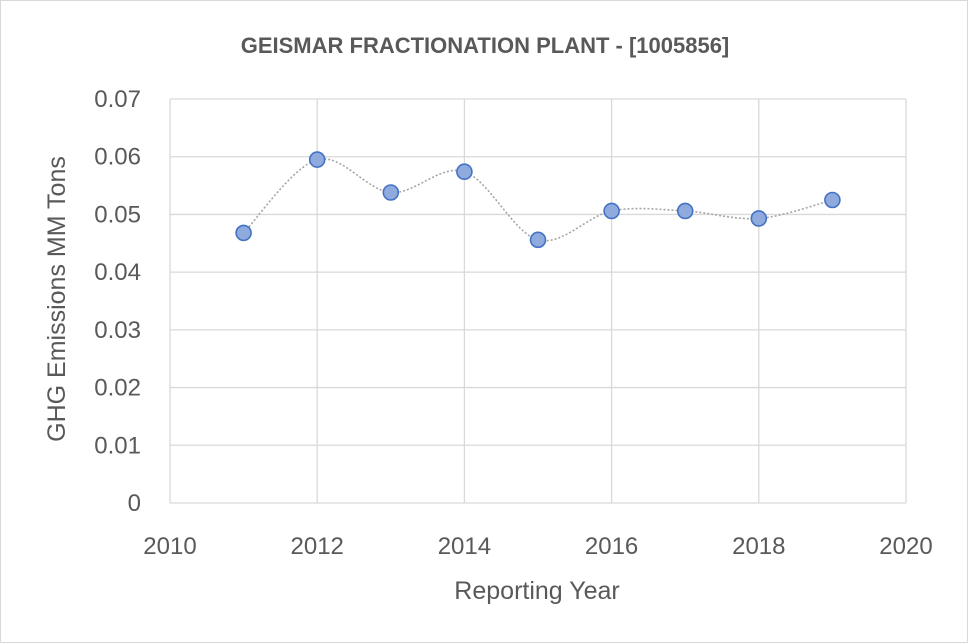  I want to click on y-tick-label: 0.03, so click(117, 330).